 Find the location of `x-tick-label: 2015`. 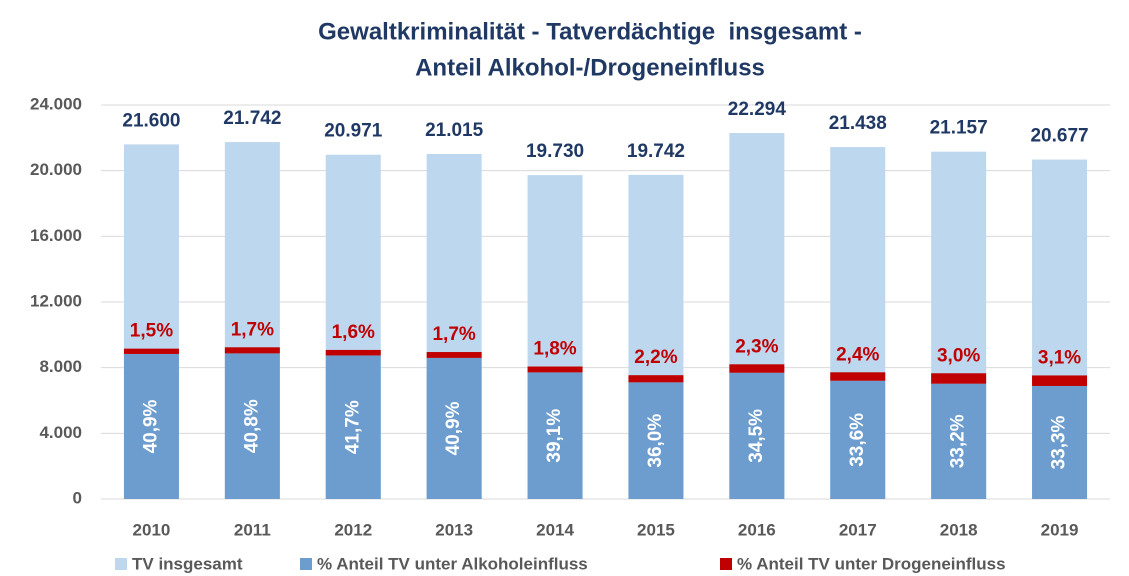

x-tick-label: 2015 is located at coordinates (656, 529).